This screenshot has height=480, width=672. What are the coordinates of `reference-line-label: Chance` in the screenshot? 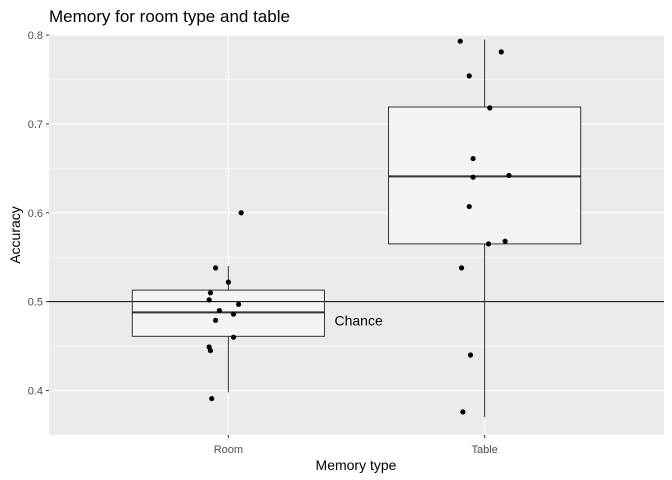 It's located at (358, 321).